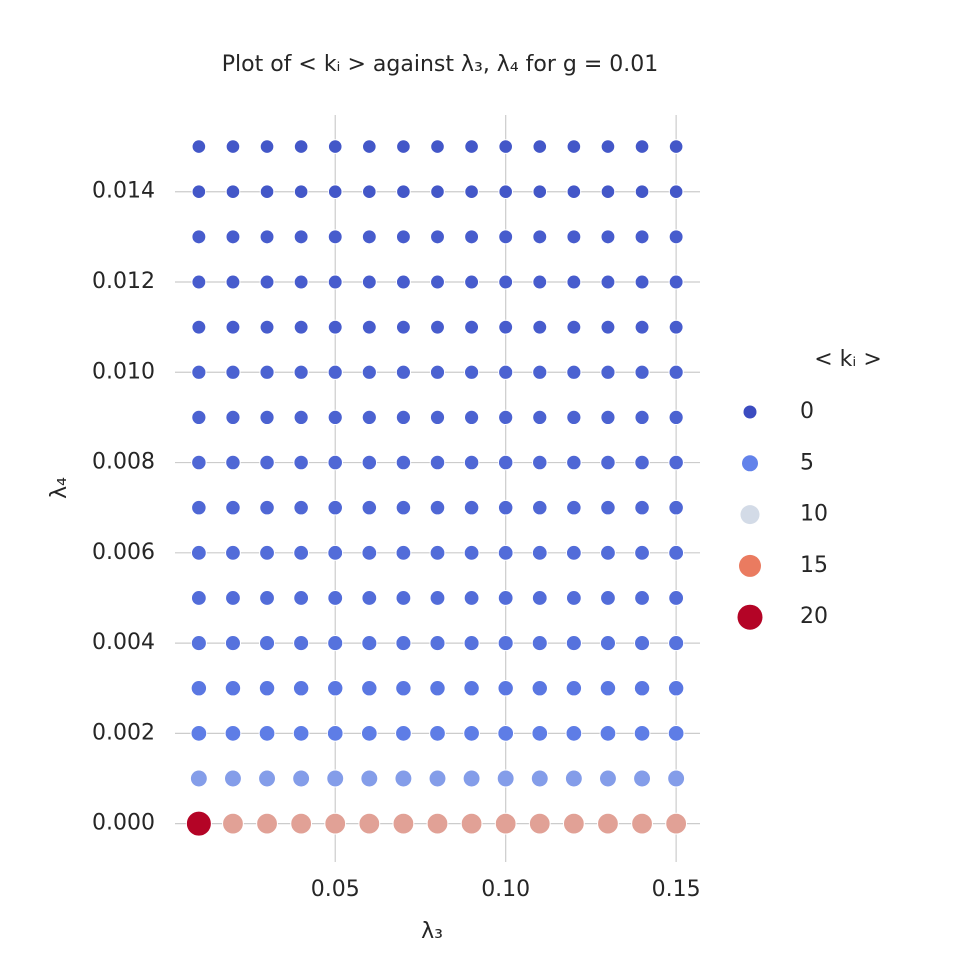 The image size is (975, 979). What do you see at coordinates (676, 889) in the screenshot?
I see `x-tick-label: 0.15` at bounding box center [676, 889].